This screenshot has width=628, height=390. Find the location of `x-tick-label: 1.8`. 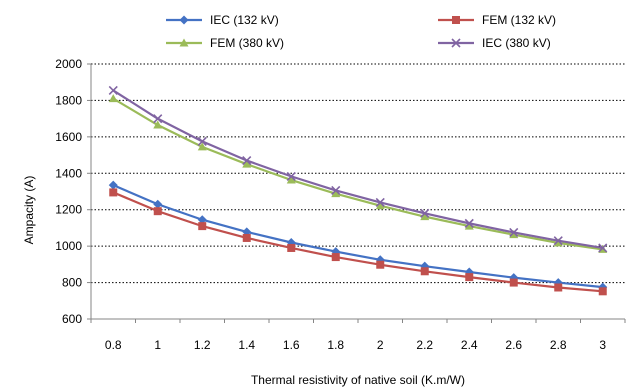

x-tick-label: 1.8 is located at coordinates (335, 345).